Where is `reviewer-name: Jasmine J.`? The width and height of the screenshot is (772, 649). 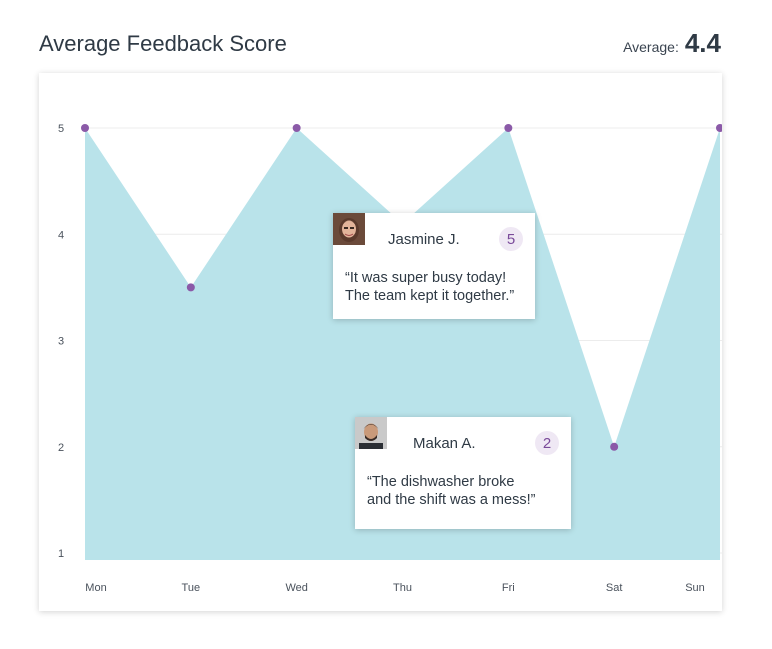 reviewer-name: Jasmine J. is located at coordinates (424, 239).